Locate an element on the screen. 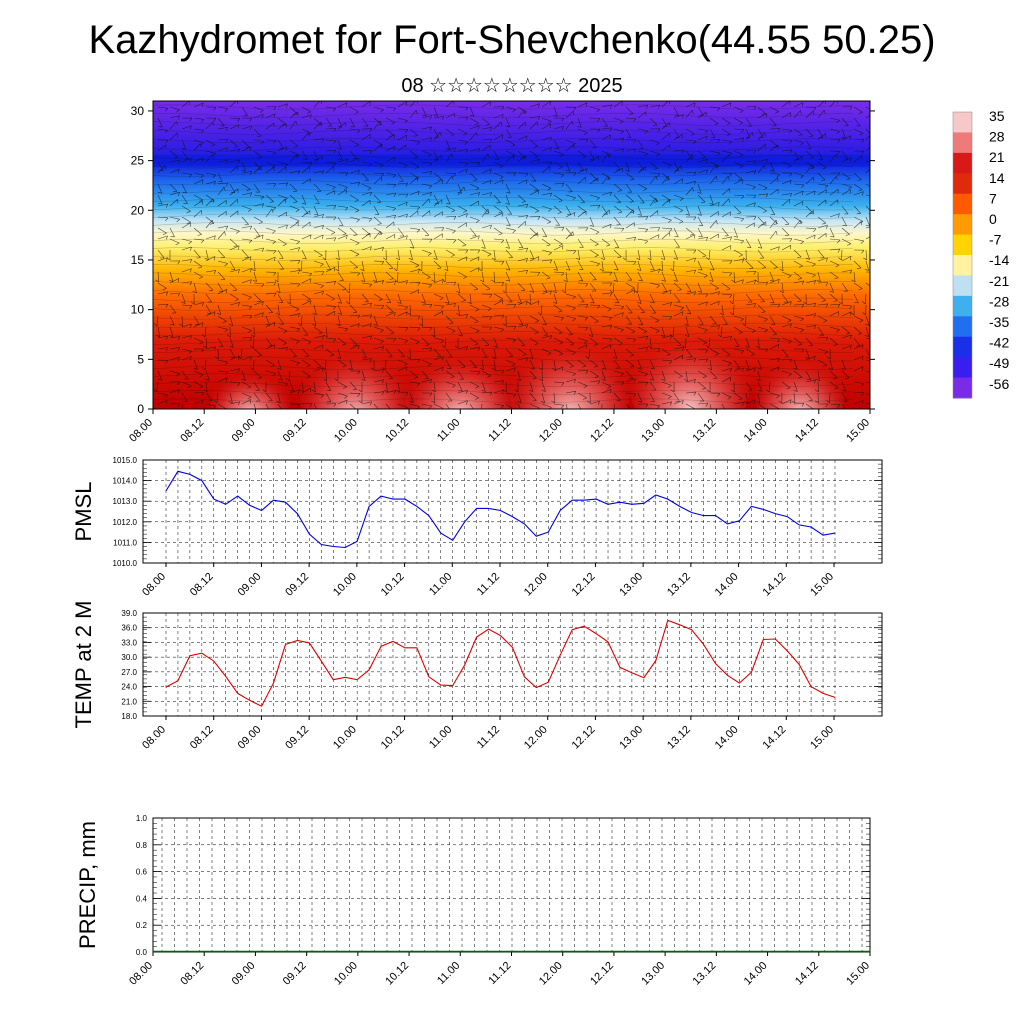 This screenshot has height=1024, width=1024. x-tick-label: 09.00 is located at coordinates (244, 974).